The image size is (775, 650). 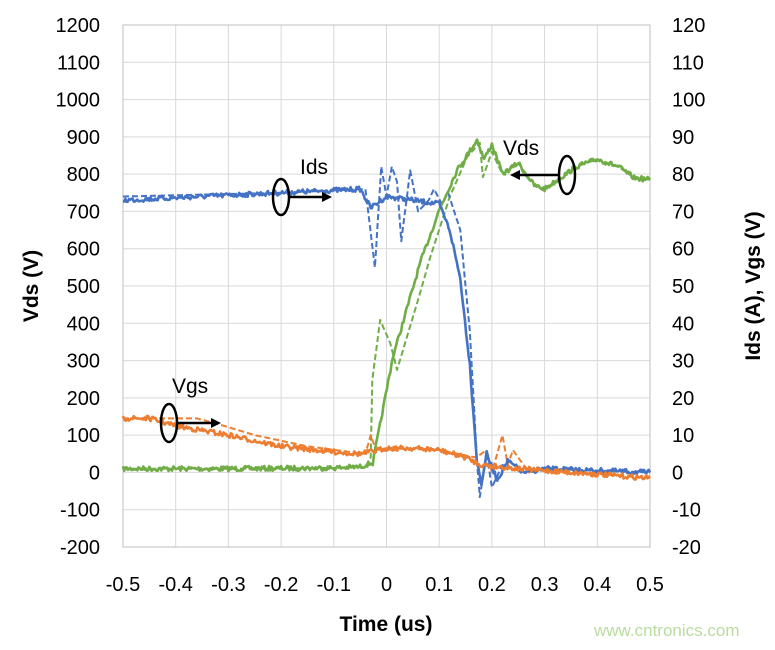 What do you see at coordinates (31, 286) in the screenshot?
I see `y-axis-title: Vds (V)` at bounding box center [31, 286].